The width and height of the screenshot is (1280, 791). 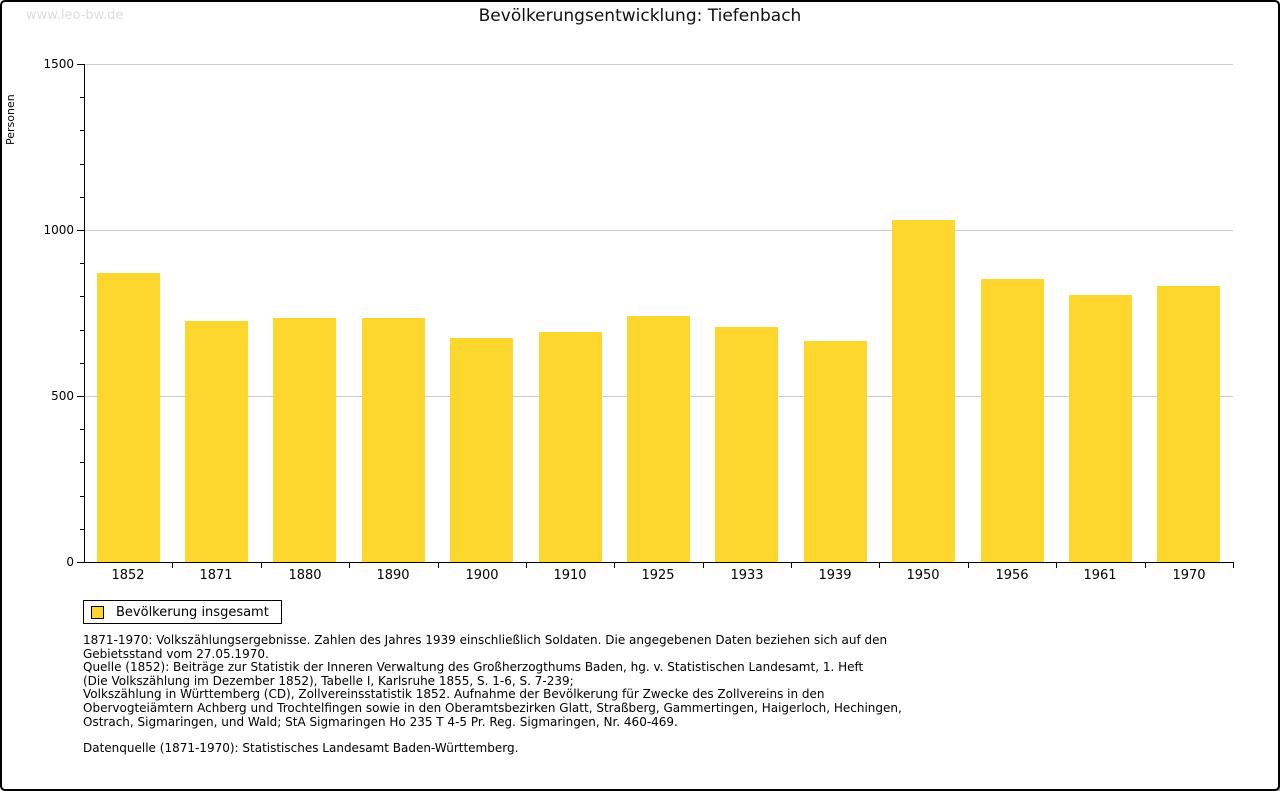 What do you see at coordinates (923, 391) in the screenshot?
I see `bar-1950` at bounding box center [923, 391].